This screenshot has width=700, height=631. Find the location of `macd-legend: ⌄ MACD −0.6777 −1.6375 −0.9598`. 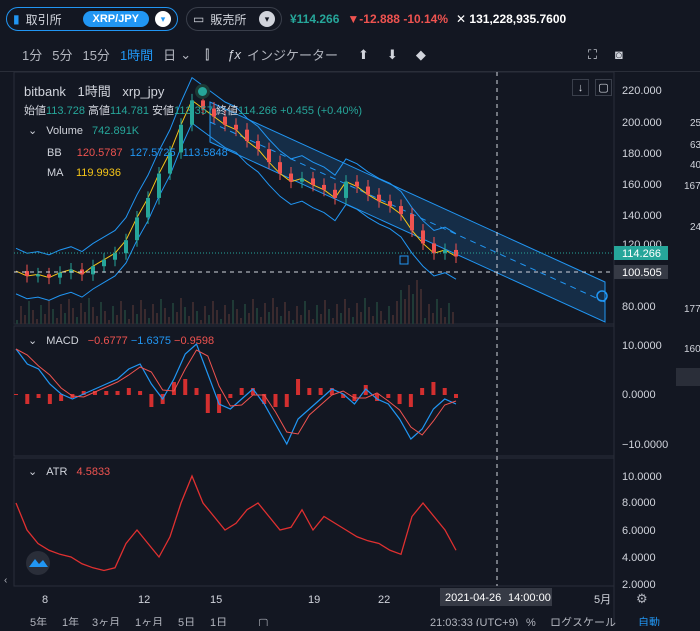

macd-legend: ⌄ MACD −0.6777 −1.6375 −0.9598 is located at coordinates (121, 340).